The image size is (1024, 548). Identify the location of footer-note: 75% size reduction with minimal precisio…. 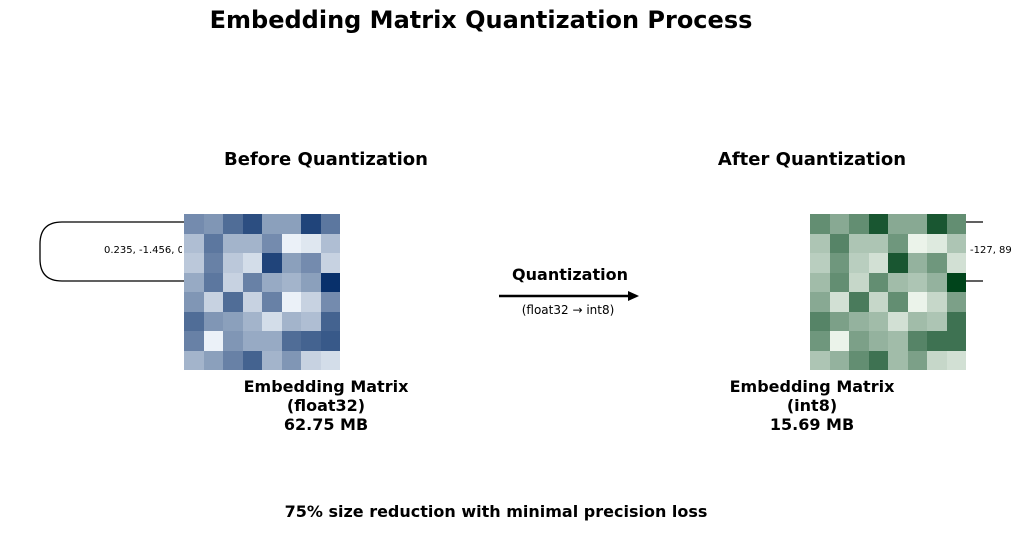
(496, 511).